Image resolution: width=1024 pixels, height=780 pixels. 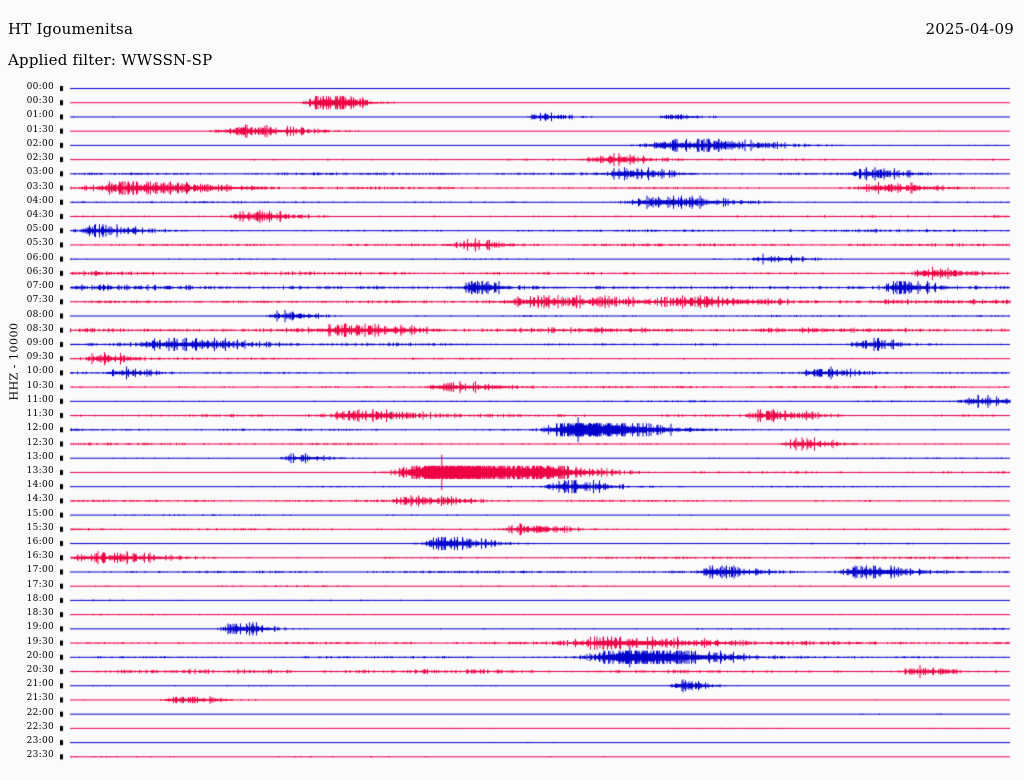 I want to click on time-label: 23:30, so click(x=40, y=755).